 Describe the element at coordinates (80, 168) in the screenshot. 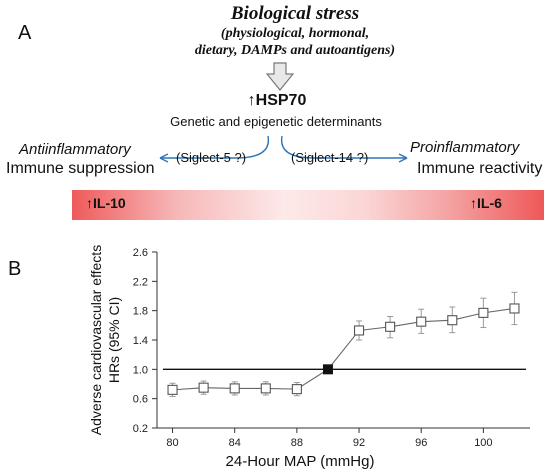

I see `immune-suppression-label: Immune suppression` at that location.